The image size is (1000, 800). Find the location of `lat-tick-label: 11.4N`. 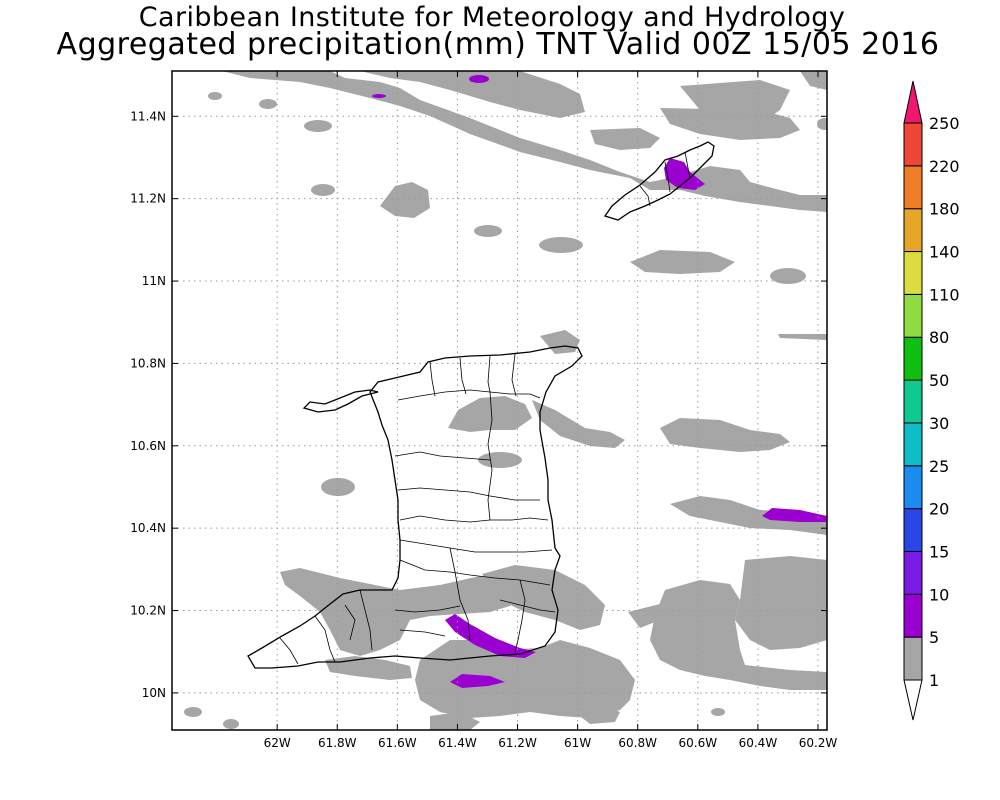

lat-tick-label: 11.4N is located at coordinates (148, 116).